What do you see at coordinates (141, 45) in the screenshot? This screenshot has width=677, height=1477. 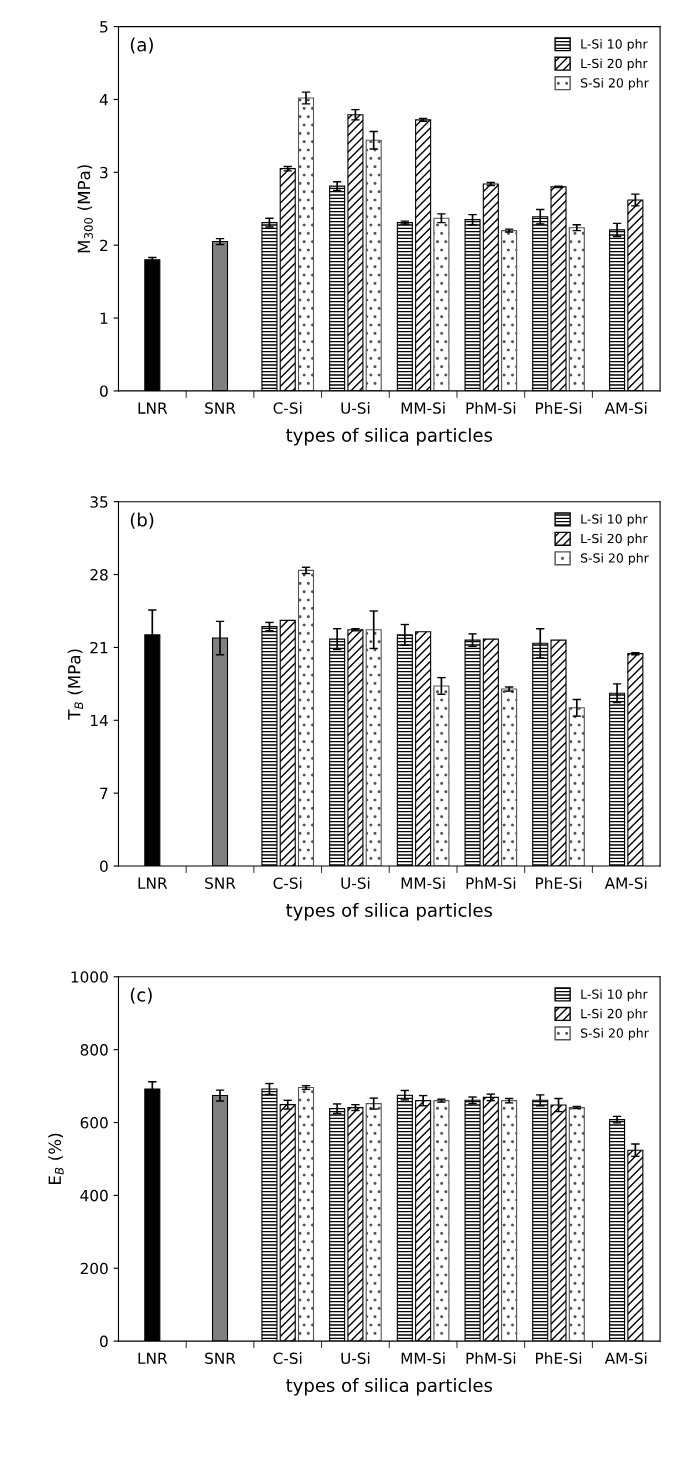 I see `annotation: (a)` at bounding box center [141, 45].